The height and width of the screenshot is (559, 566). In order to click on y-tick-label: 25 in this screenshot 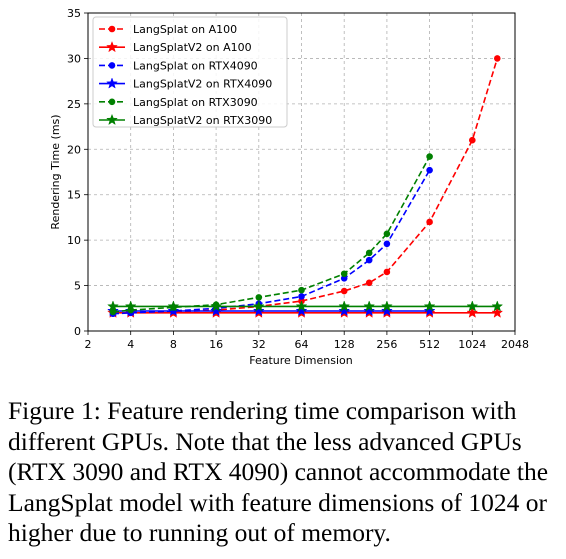, I will do `click(74, 104)`.